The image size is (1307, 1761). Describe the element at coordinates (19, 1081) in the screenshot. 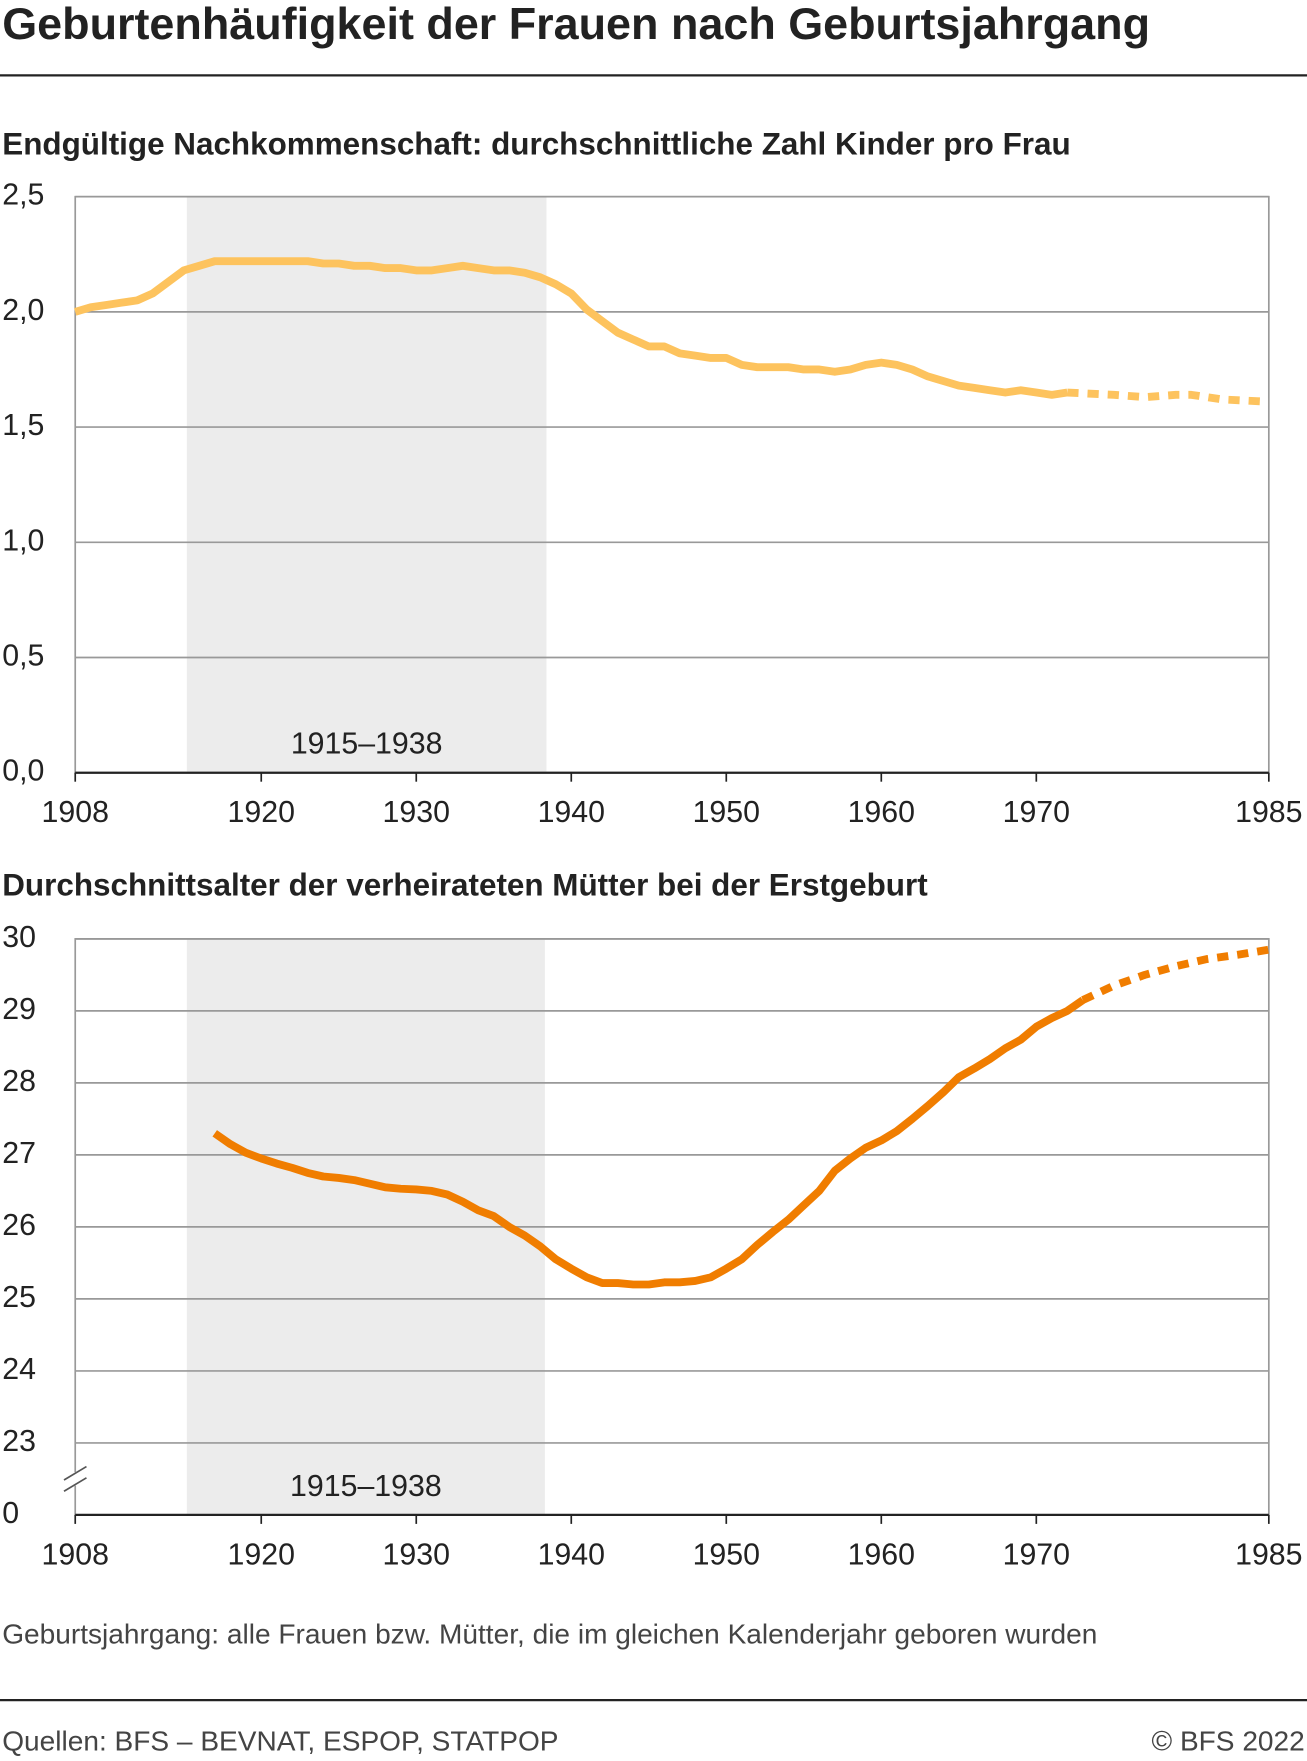

I see `y-tick-label: 28` at that location.